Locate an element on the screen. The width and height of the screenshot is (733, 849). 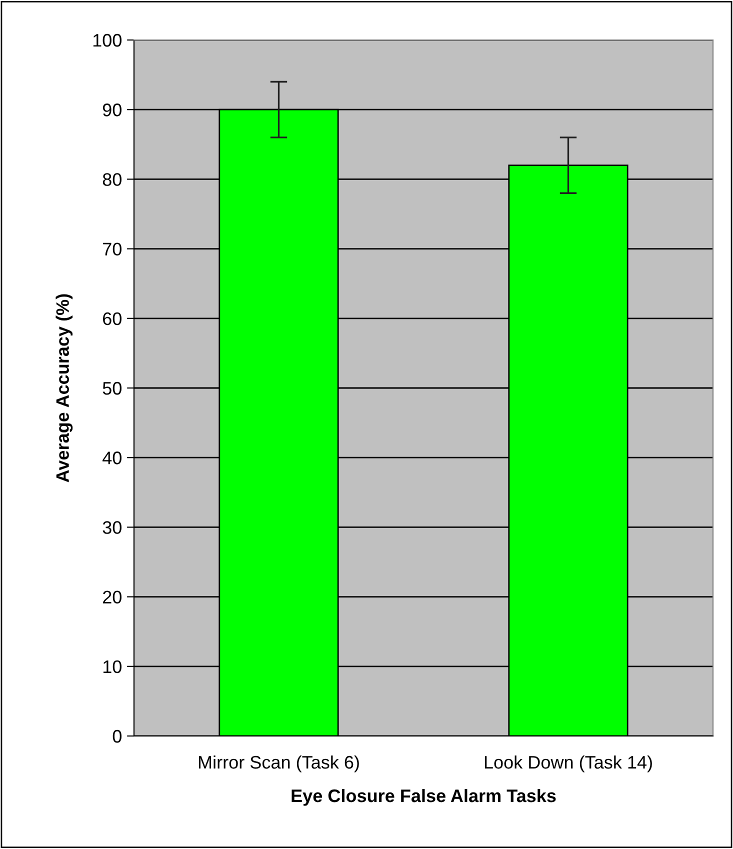
x-axis-title: Eye Closure False Alarm Tasks is located at coordinates (424, 797).